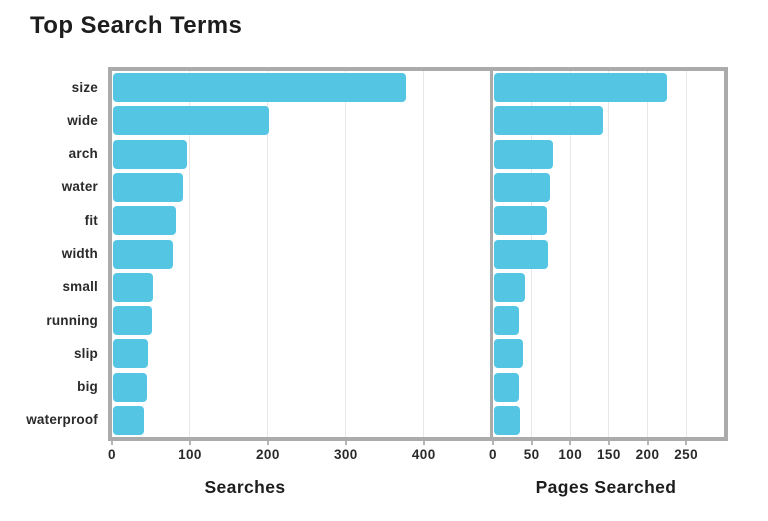 The width and height of the screenshot is (768, 521). Describe the element at coordinates (609, 454) in the screenshot. I see `x-tick-label: 150` at that location.